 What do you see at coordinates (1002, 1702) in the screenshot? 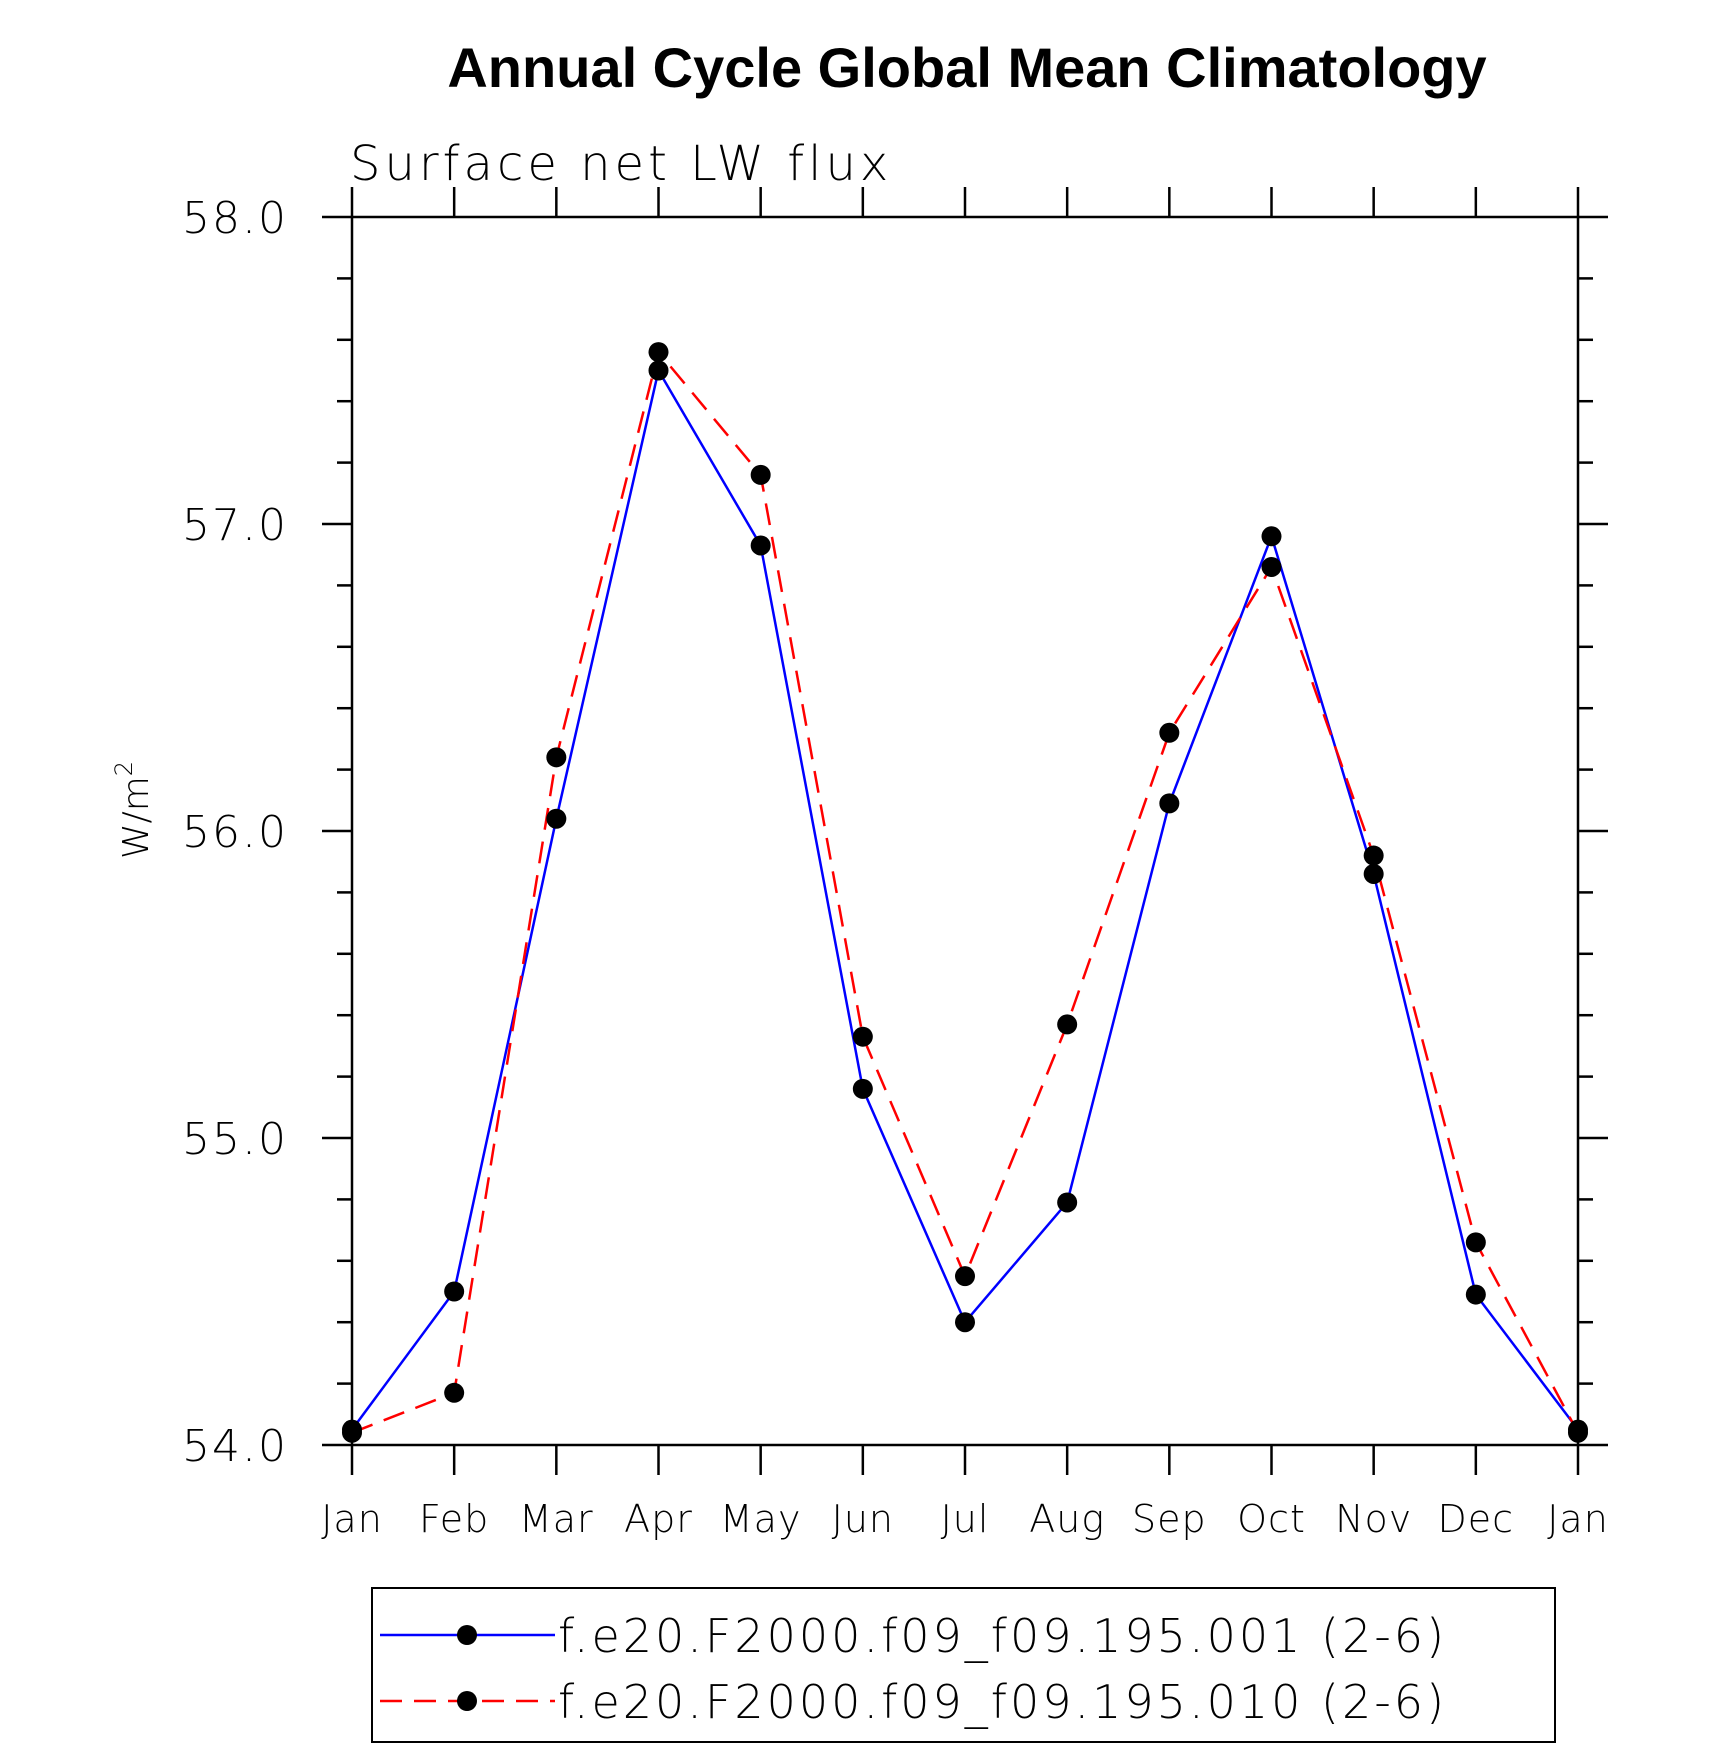
I see `legend-label-2: f.e20.F2000.f09_f09.195.010 (2-6)` at bounding box center [1002, 1702].